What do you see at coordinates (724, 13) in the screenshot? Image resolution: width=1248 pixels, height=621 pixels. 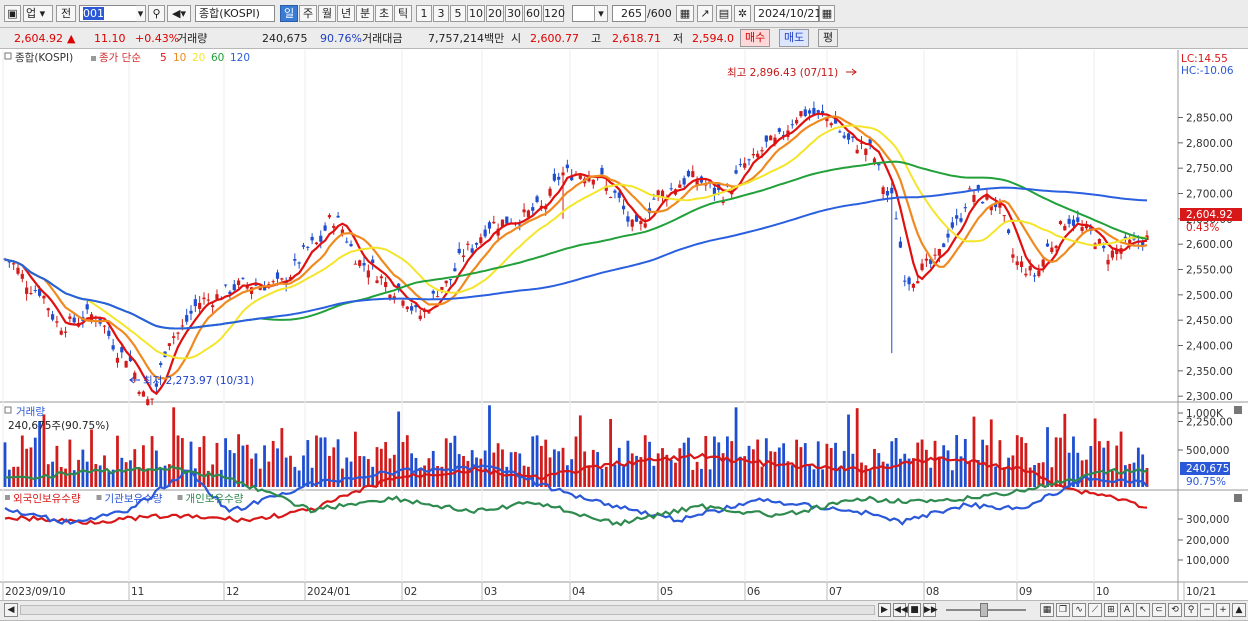 I see `save-icon: ▤` at bounding box center [724, 13].